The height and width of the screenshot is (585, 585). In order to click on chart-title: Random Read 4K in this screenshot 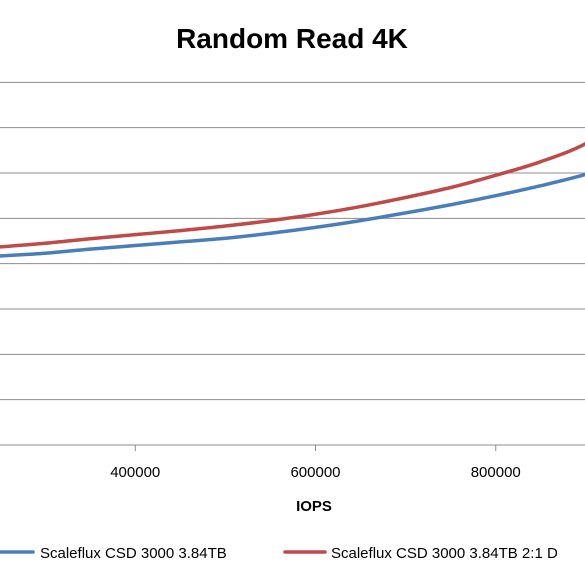, I will do `click(292, 38)`.